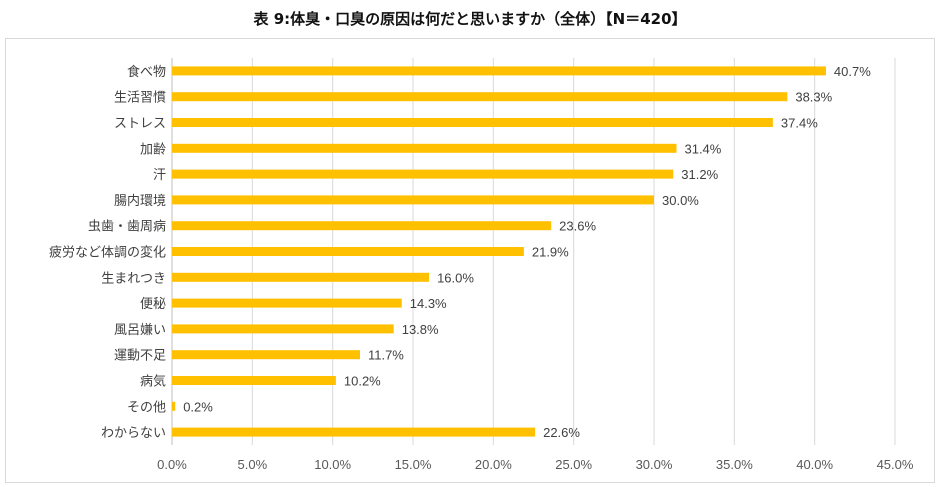  I want to click on x-tick-label: 35.0%, so click(734, 464).